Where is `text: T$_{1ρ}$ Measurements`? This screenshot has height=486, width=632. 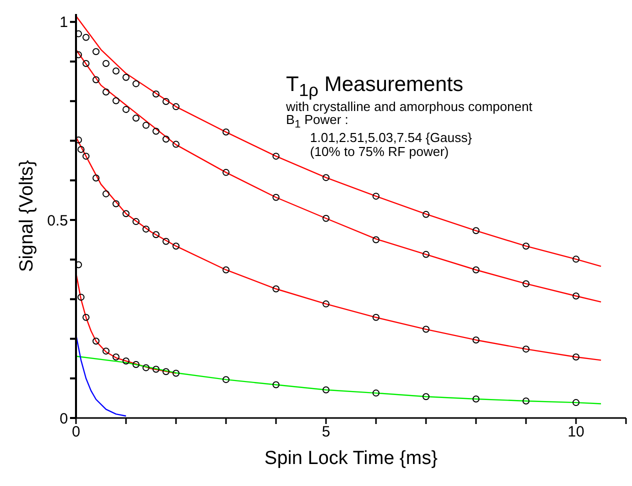 text: T$_{1ρ}$ Measurements is located at coordinates (375, 86).